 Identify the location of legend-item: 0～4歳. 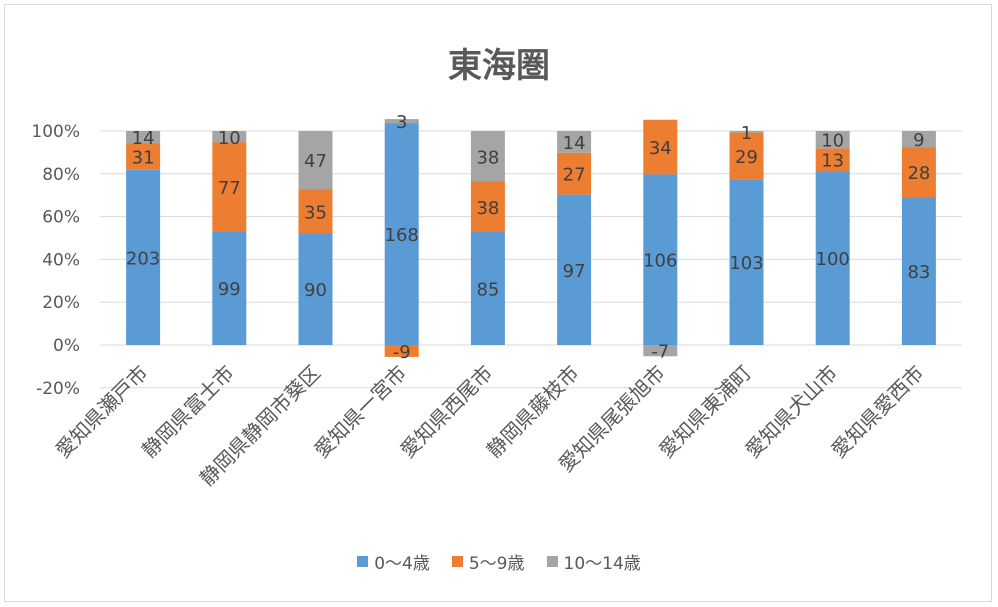
(393, 561).